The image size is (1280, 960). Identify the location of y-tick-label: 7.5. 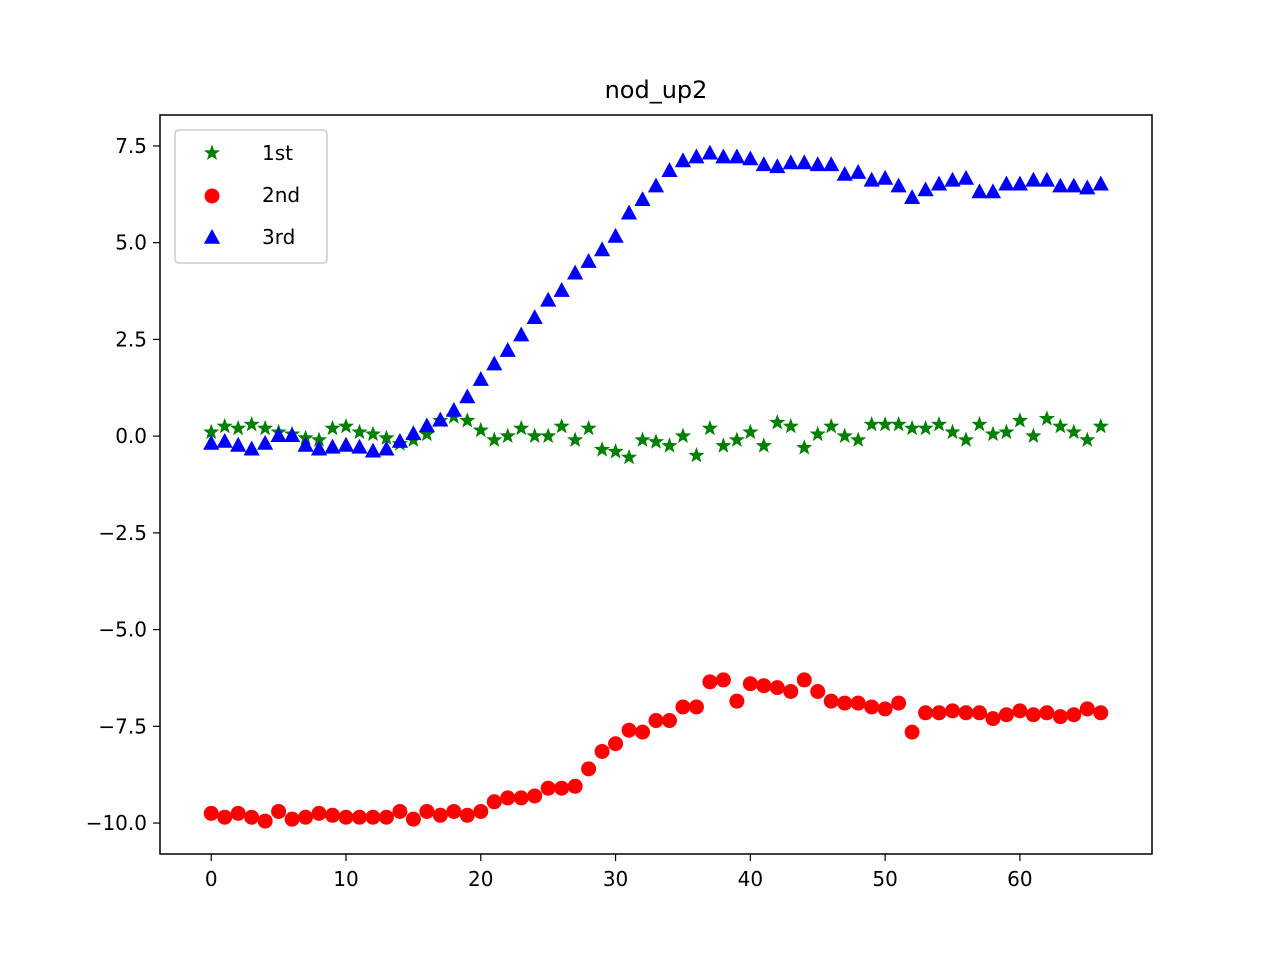
(131, 146).